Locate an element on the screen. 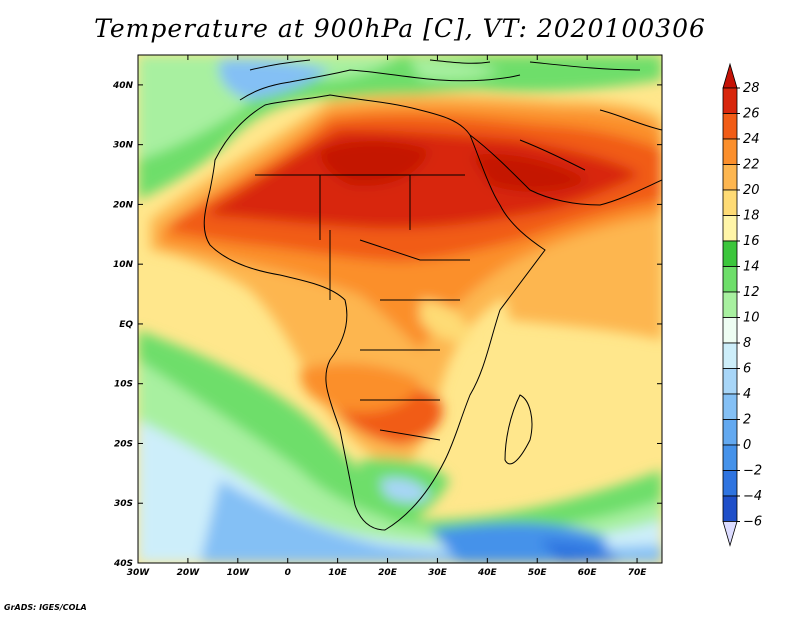  x-tick-labels: 30W 20W 10W 0 10E 20E 30E 40E 50E 60E 70E is located at coordinates (387, 573).